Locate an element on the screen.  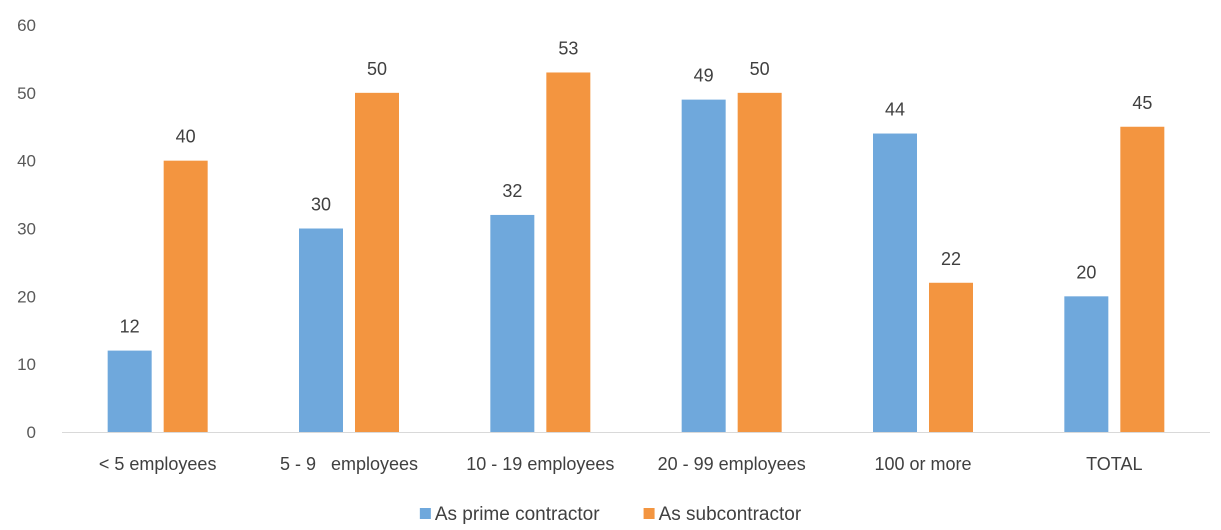
x-tick-label: 100 or more is located at coordinates (922, 464).